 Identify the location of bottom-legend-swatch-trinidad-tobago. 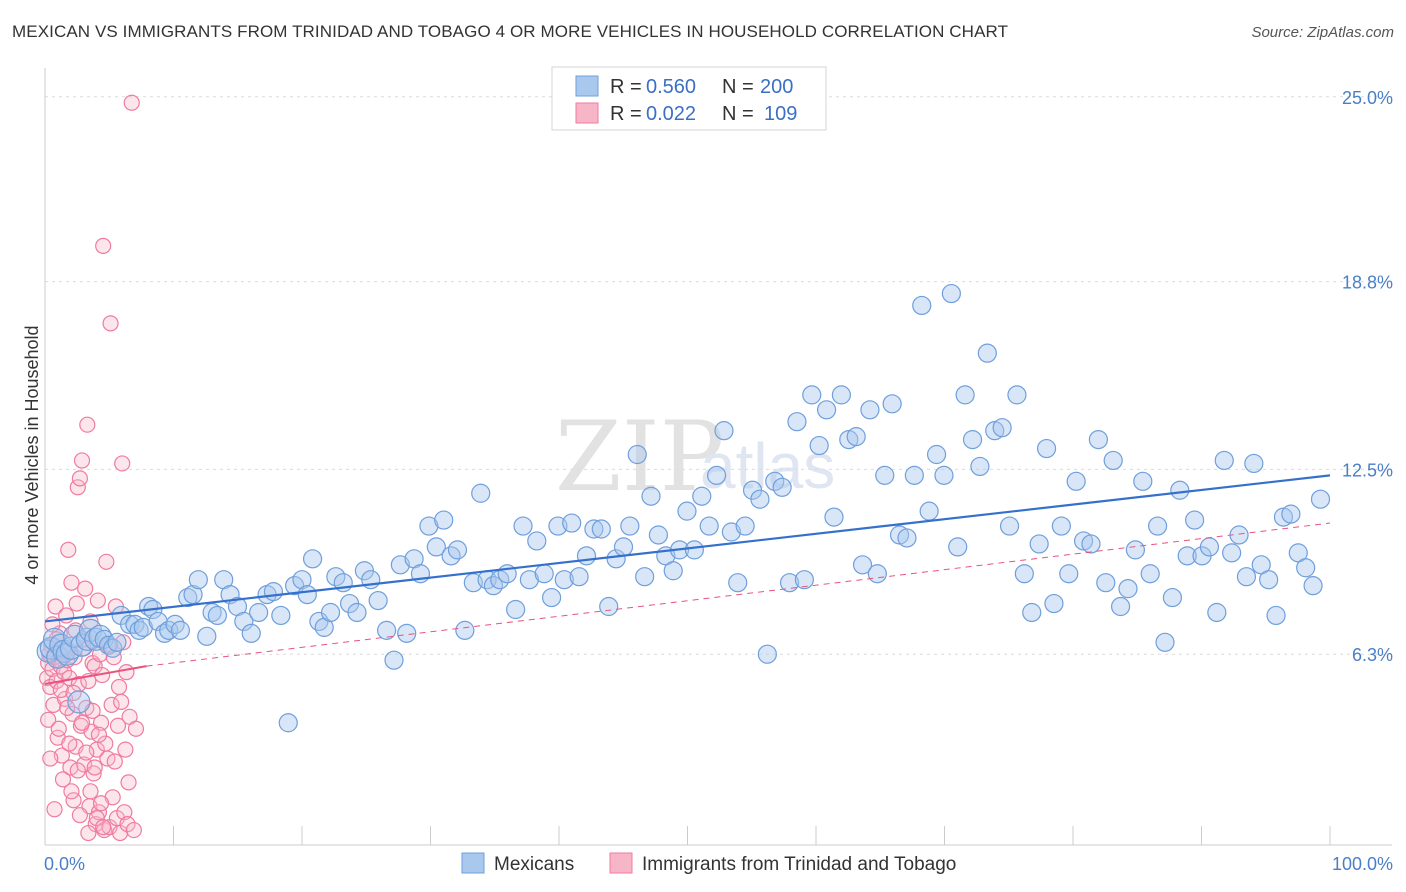
(621, 863).